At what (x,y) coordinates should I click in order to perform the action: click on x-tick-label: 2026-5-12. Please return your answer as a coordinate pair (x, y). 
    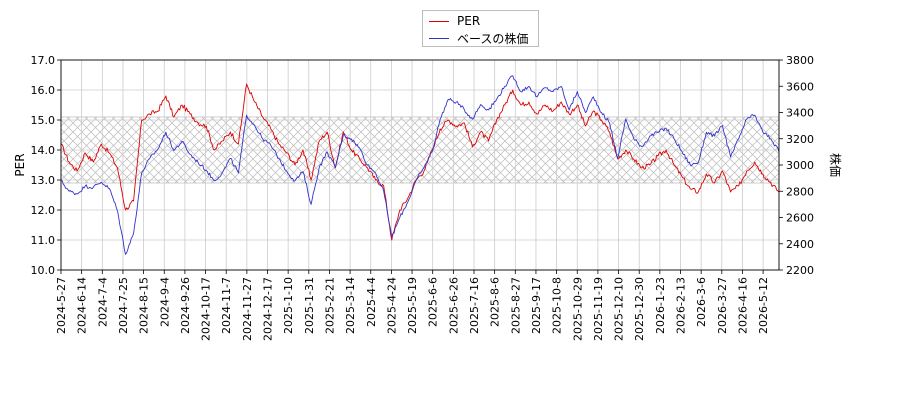
    Looking at the image, I should click on (763, 305).